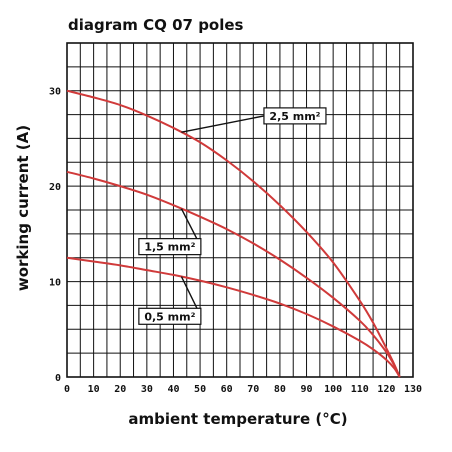  What do you see at coordinates (173, 389) in the screenshot?
I see `x-tick-label: 40` at bounding box center [173, 389].